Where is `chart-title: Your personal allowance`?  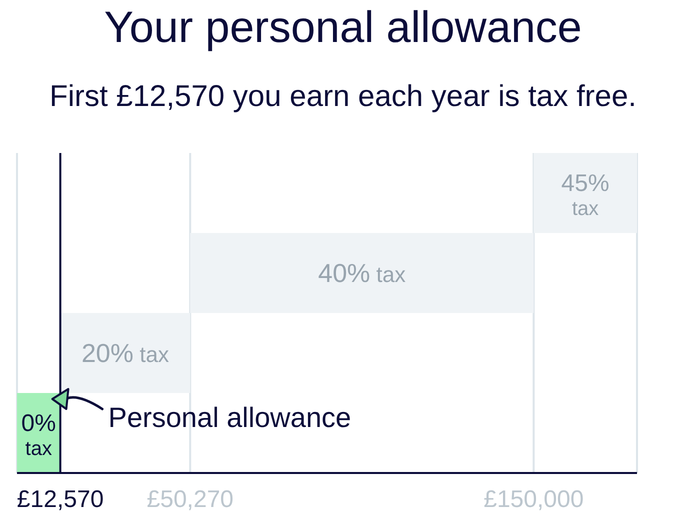
chart-title: Your personal allowance is located at coordinates (343, 28).